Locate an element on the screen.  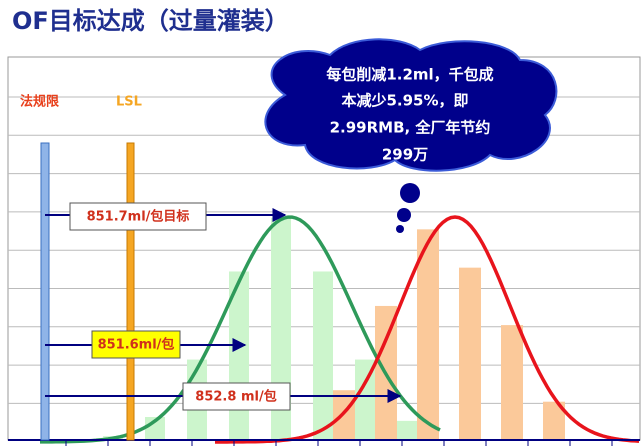
limit-label: 法规限 is located at coordinates (40, 102).